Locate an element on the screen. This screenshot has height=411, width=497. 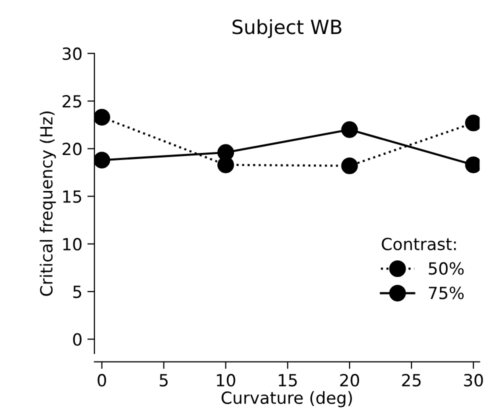
legend-label: 50% is located at coordinates (446, 268).